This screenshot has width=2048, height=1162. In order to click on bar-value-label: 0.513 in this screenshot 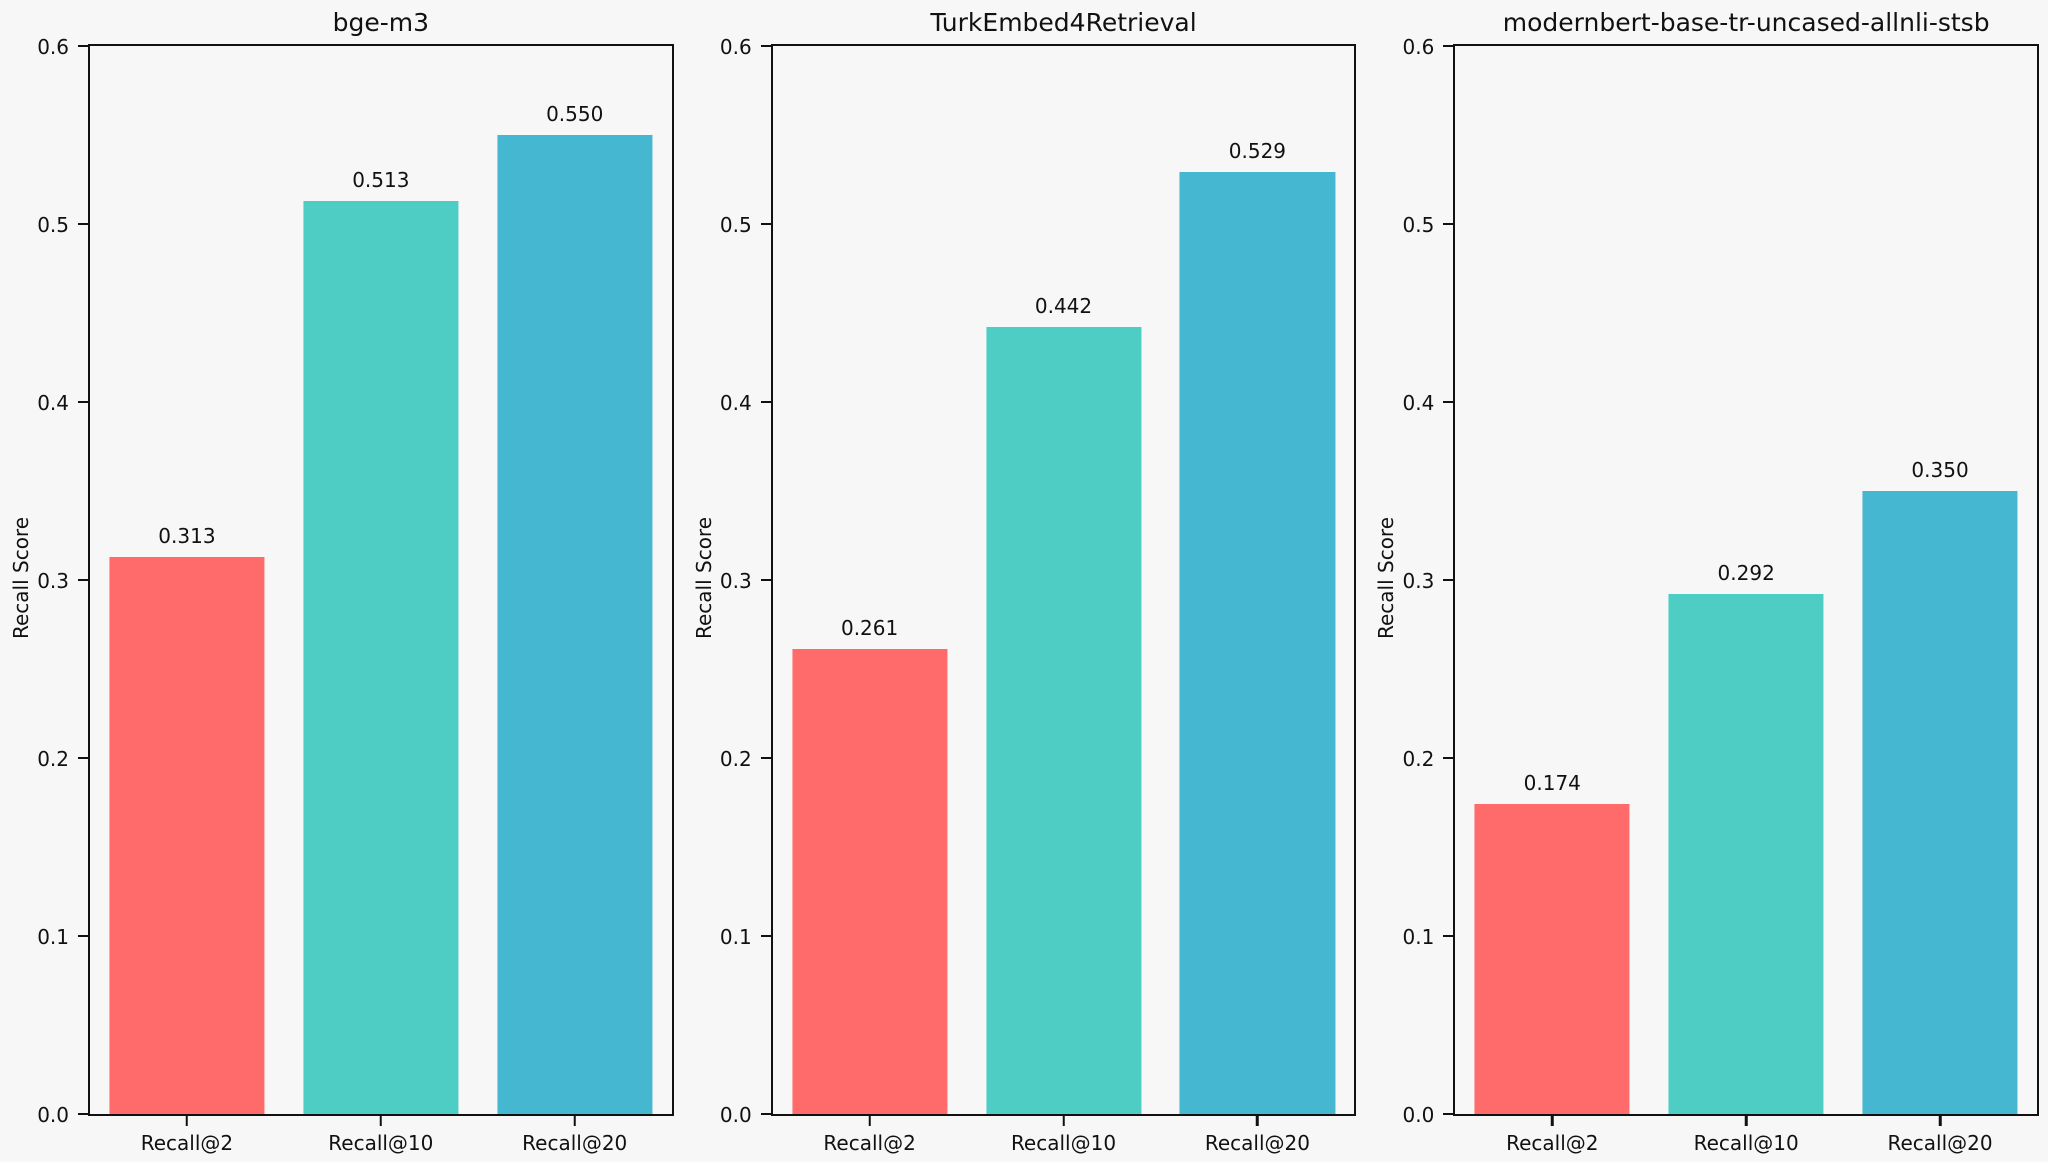, I will do `click(381, 179)`.